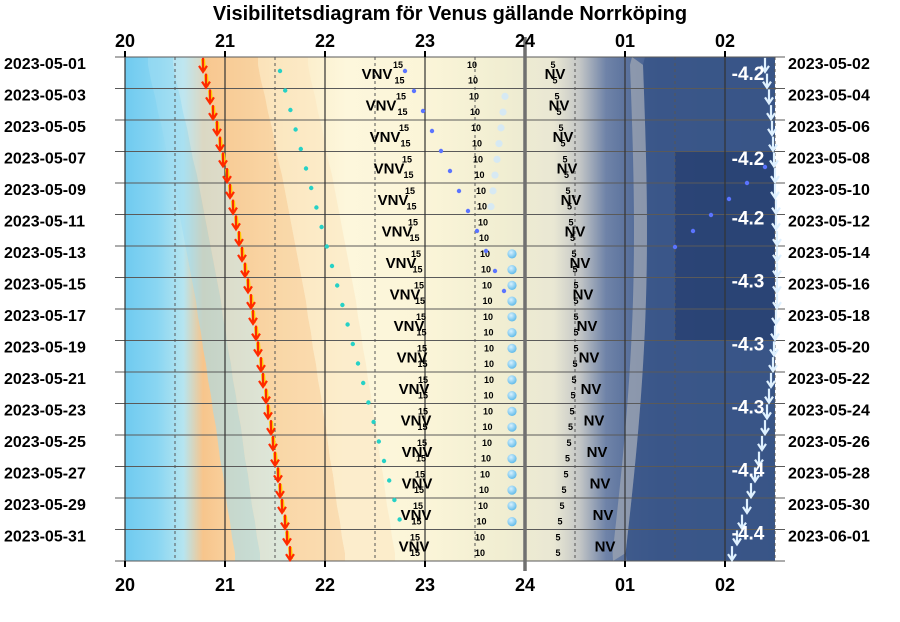 Image resolution: width=900 pixels, height=622 pixels. I want to click on top-hour-label: 23, so click(425, 41).